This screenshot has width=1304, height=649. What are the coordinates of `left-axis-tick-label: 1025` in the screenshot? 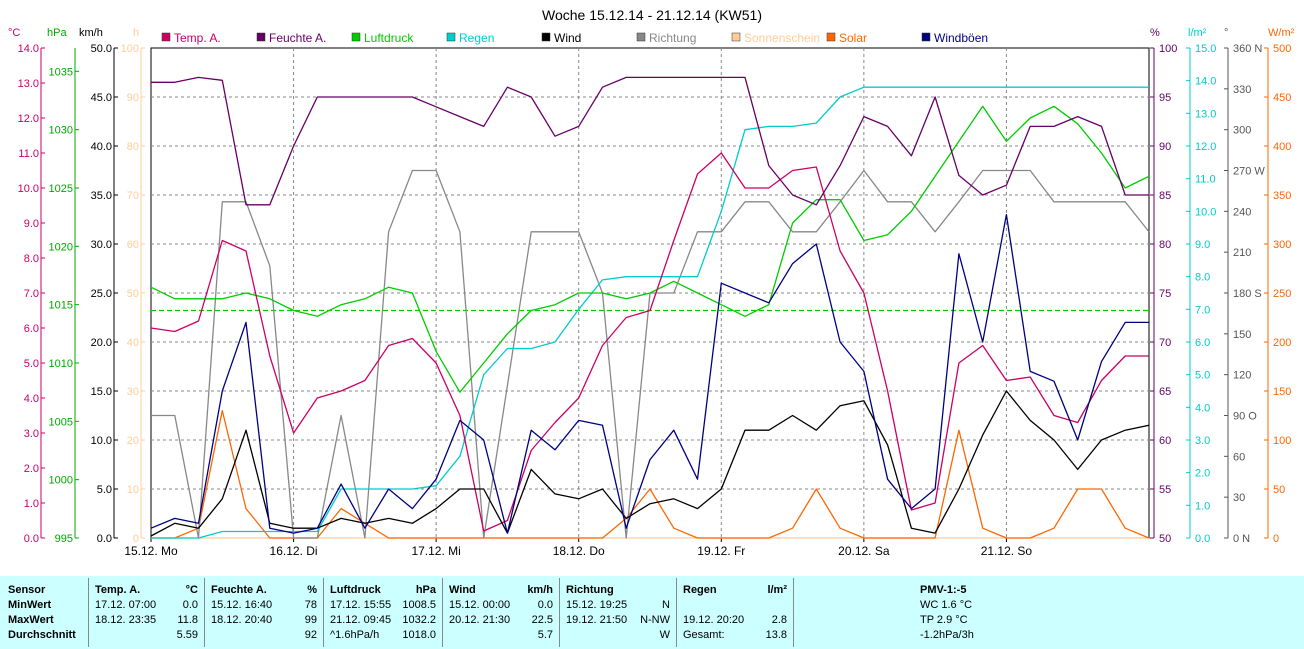 It's located at (61, 189).